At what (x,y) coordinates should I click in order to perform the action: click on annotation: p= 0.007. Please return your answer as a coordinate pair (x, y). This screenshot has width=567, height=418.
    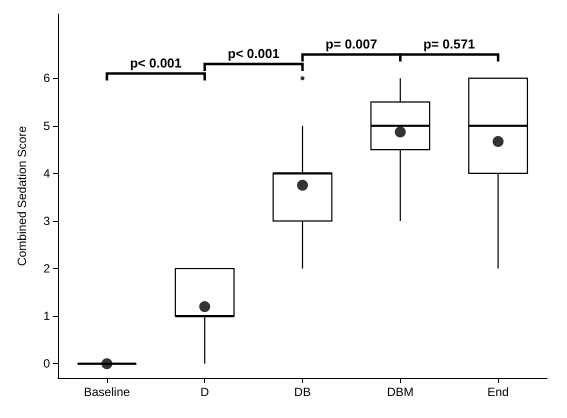
    Looking at the image, I should click on (352, 44).